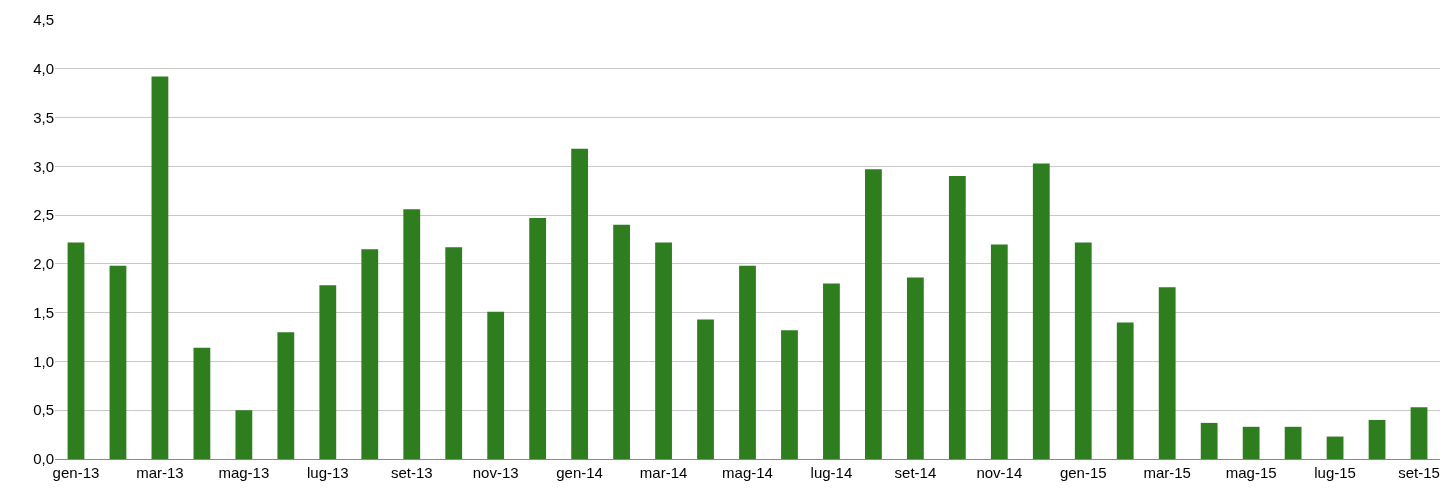 The height and width of the screenshot is (493, 1445). I want to click on x-tick-label: gen-14, so click(579, 472).